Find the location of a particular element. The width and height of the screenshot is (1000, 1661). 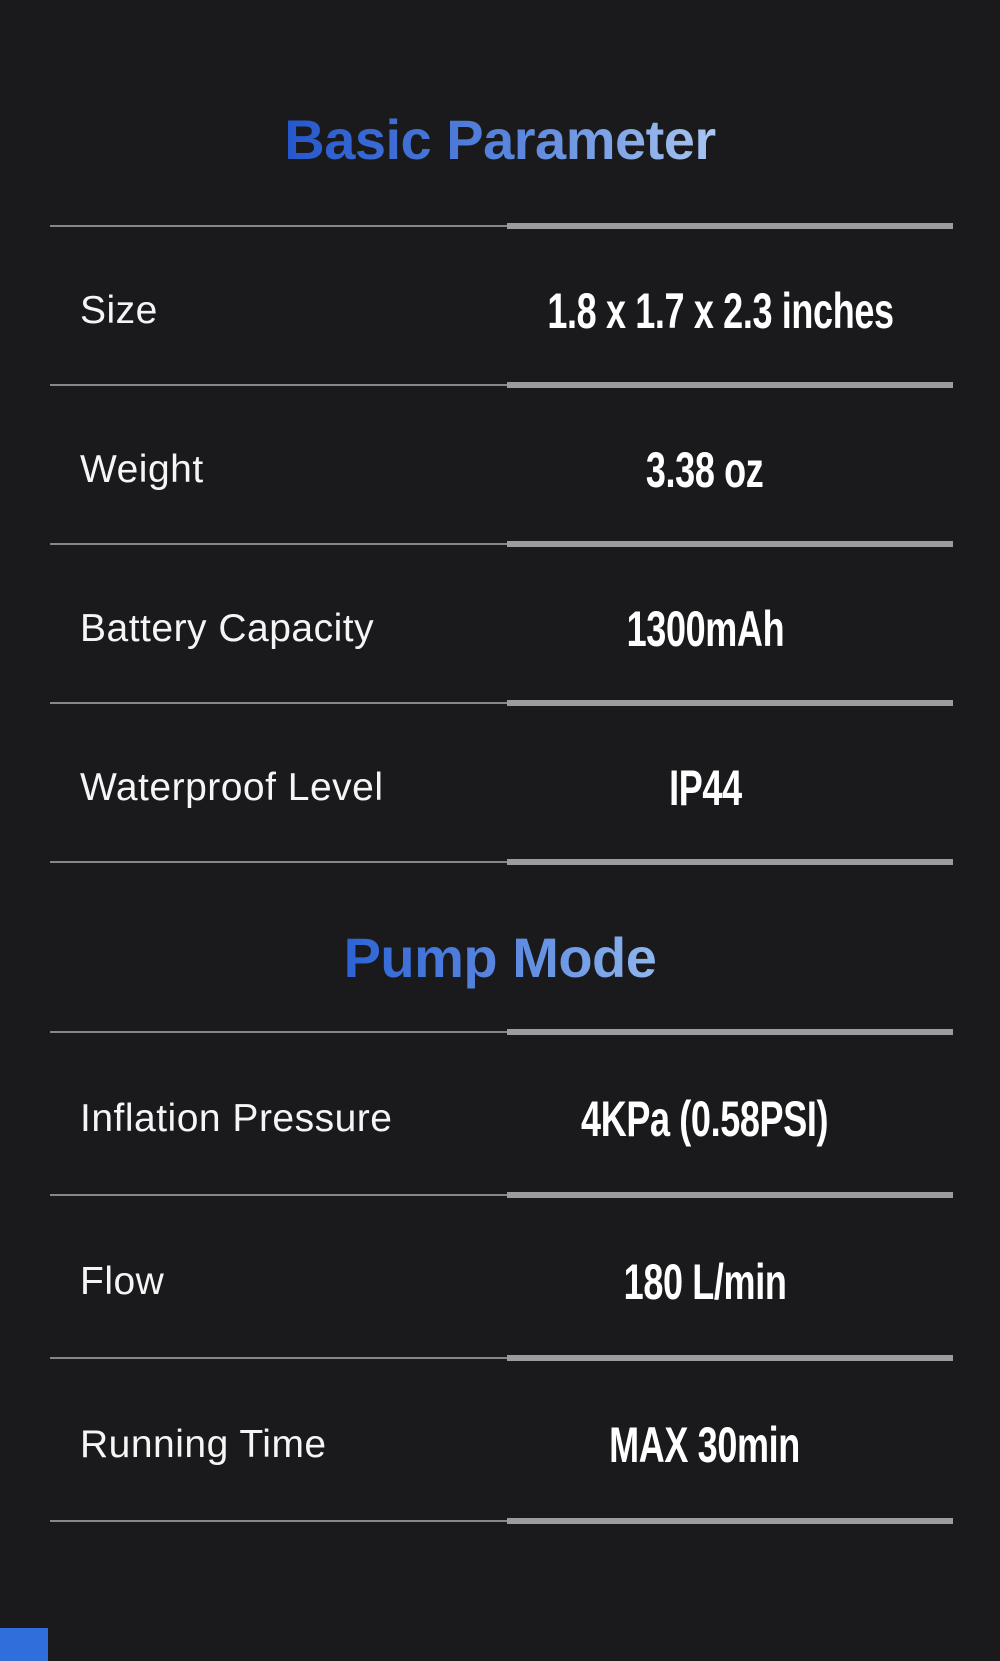

spec-label: Size is located at coordinates (119, 310).